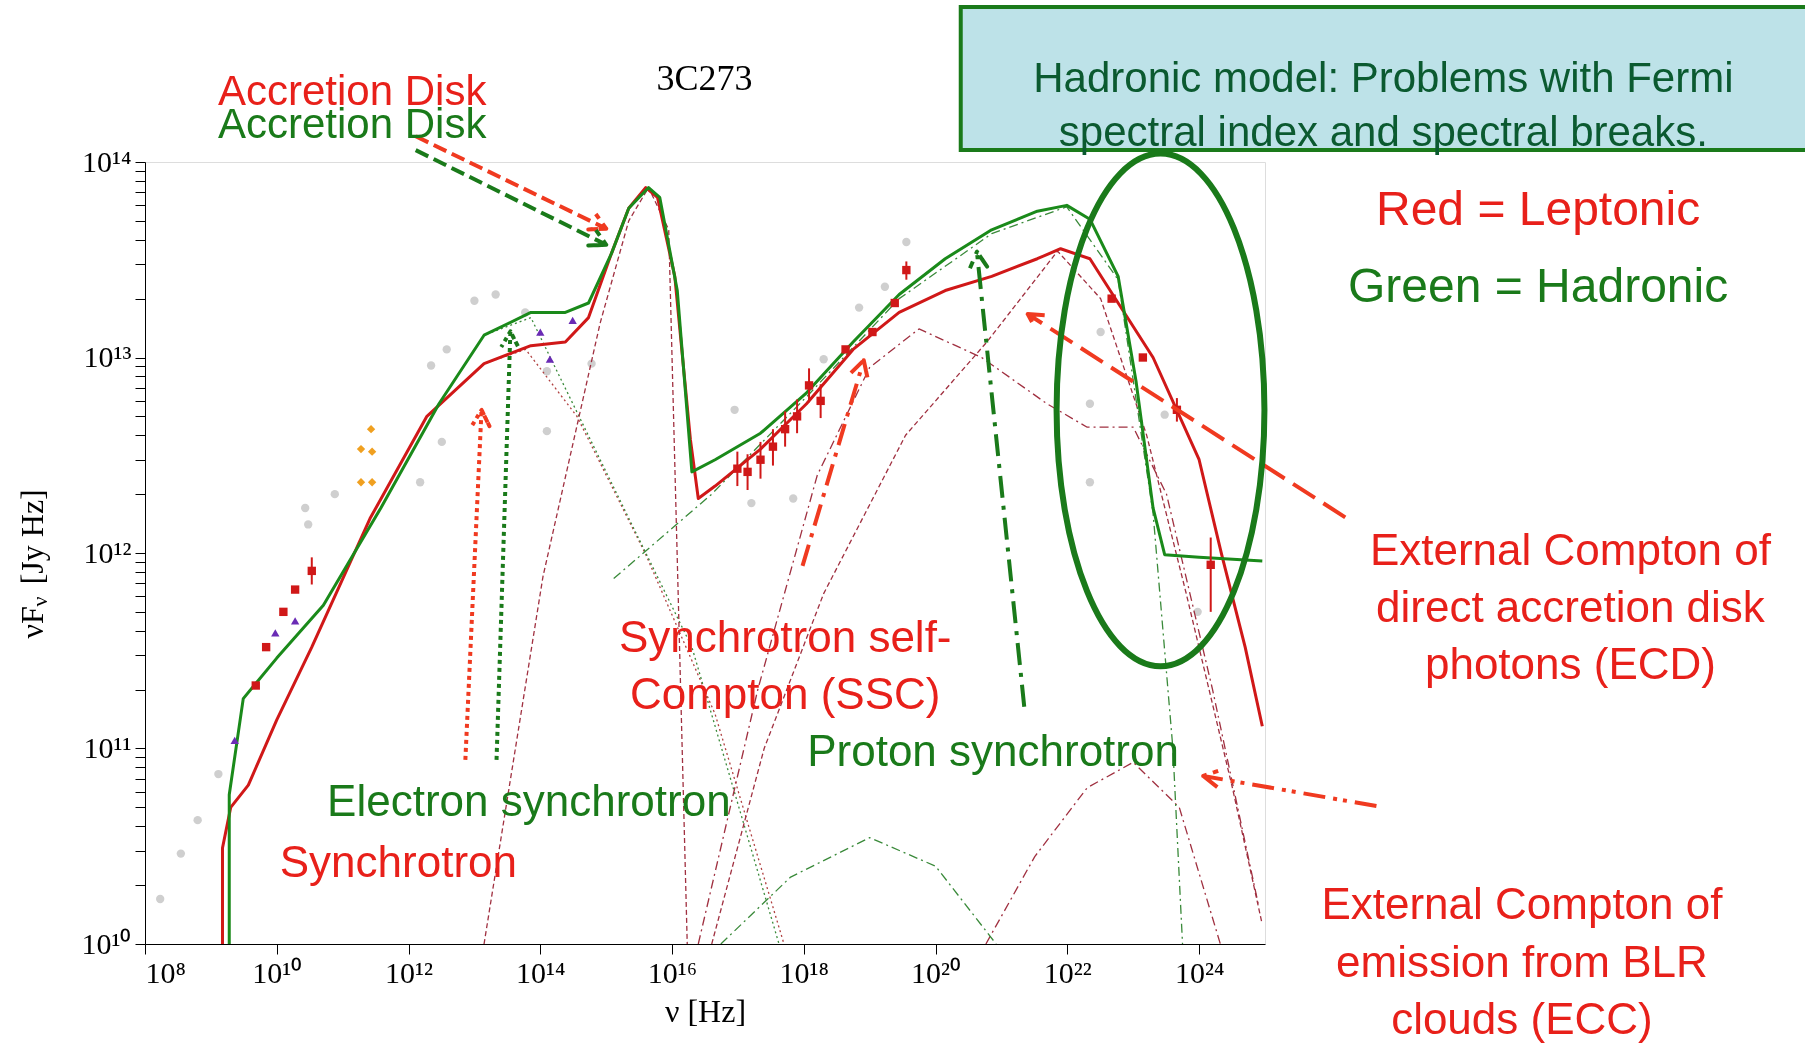 Image resolution: width=1810 pixels, height=1054 pixels. Describe the element at coordinates (1538, 285) in the screenshot. I see `text: Green = Hadronic` at that location.